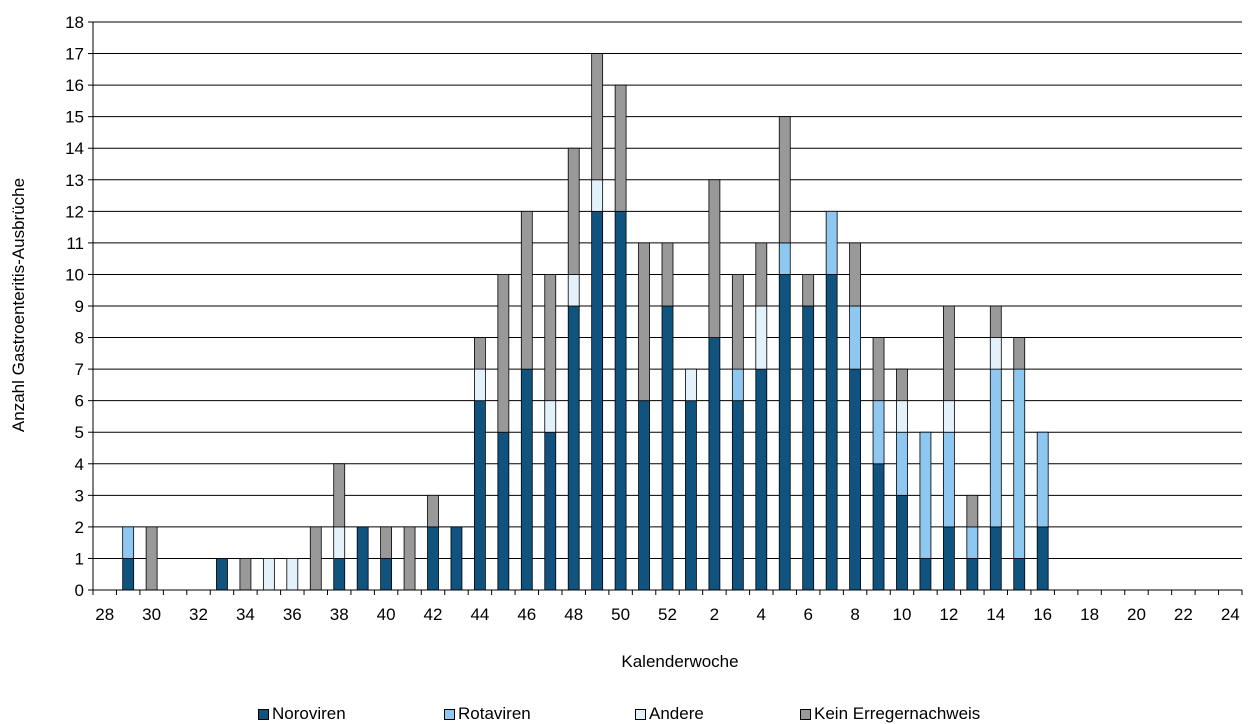  I want to click on x-tick-label: 44, so click(479, 614).